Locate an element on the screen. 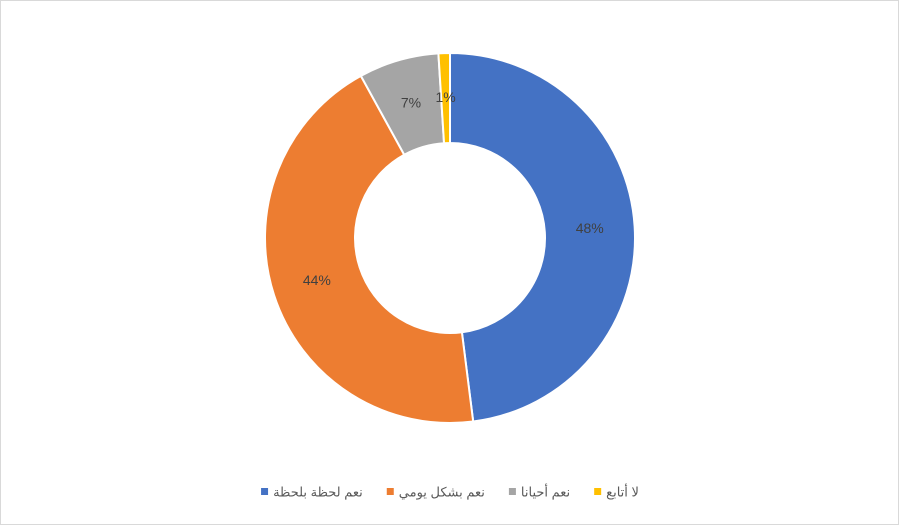 This screenshot has width=899, height=525. data-label: 44% is located at coordinates (317, 280).